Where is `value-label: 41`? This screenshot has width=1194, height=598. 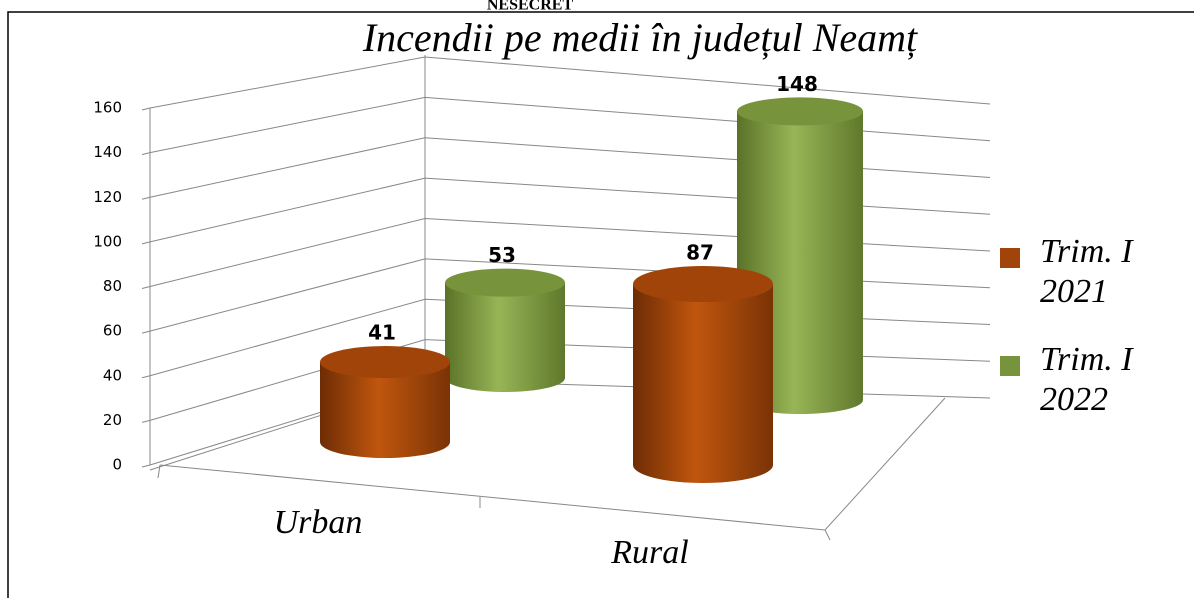
value-label: 41 is located at coordinates (382, 333).